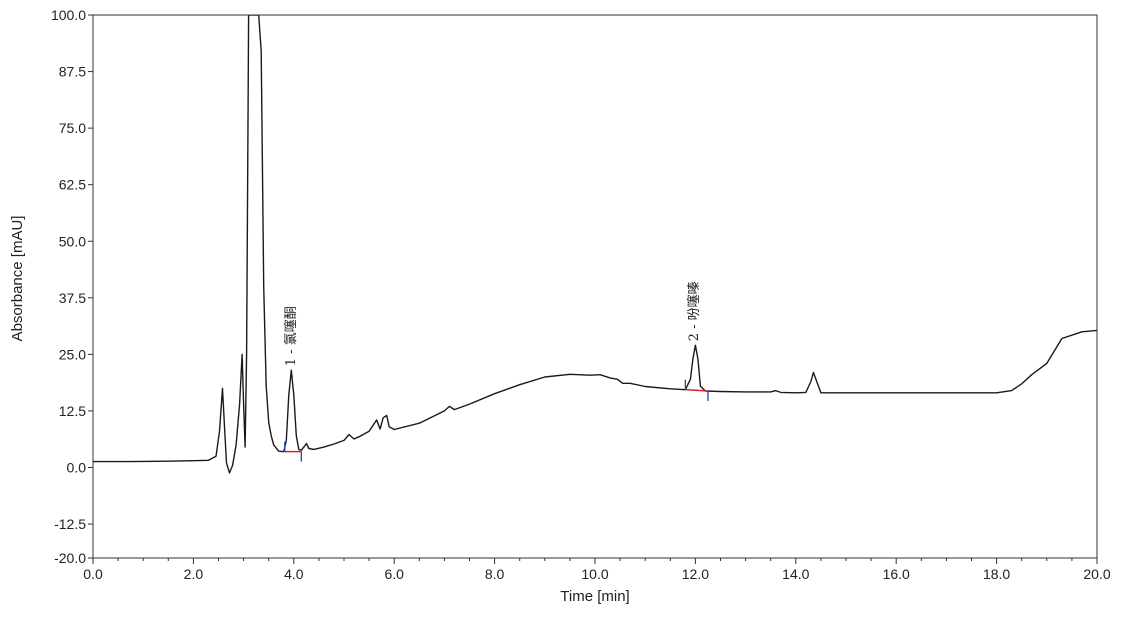  Describe the element at coordinates (996, 574) in the screenshot. I see `x-tick-label: 18.0` at that location.